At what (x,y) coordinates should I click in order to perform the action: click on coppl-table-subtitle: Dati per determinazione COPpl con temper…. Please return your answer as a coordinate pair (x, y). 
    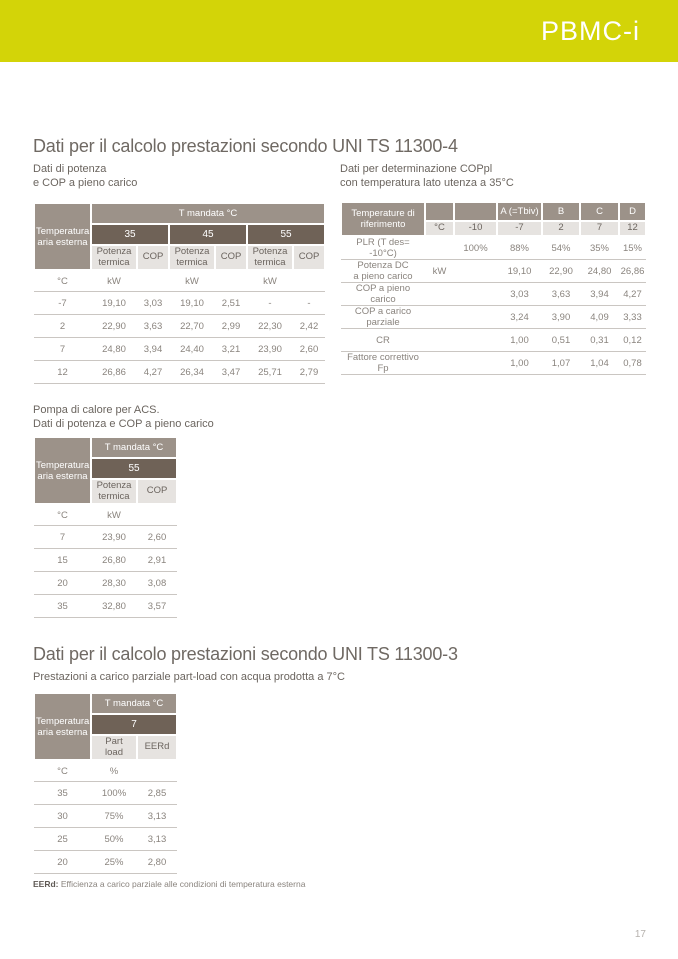
    Looking at the image, I should click on (427, 176).